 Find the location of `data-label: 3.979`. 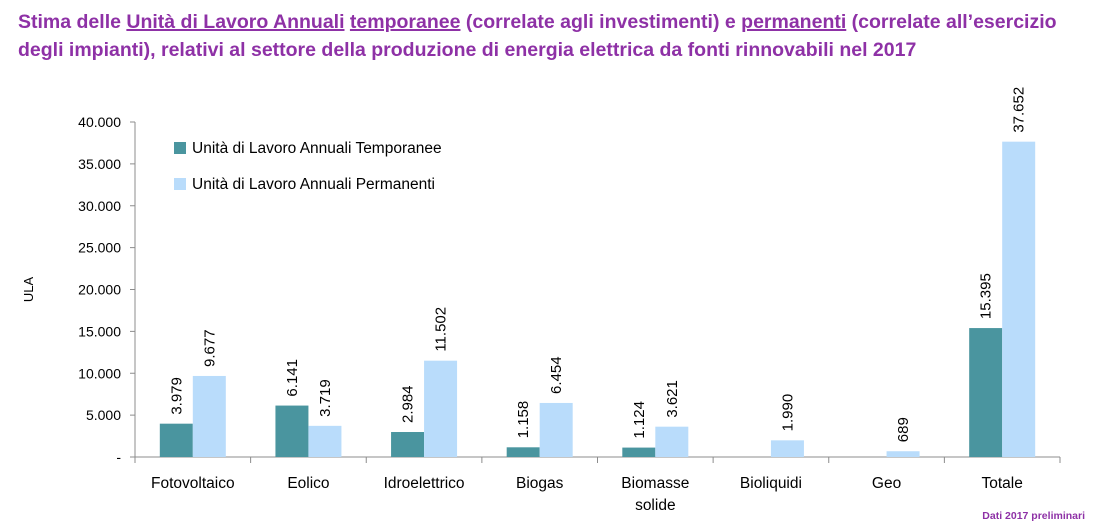

data-label: 3.979 is located at coordinates (176, 396).